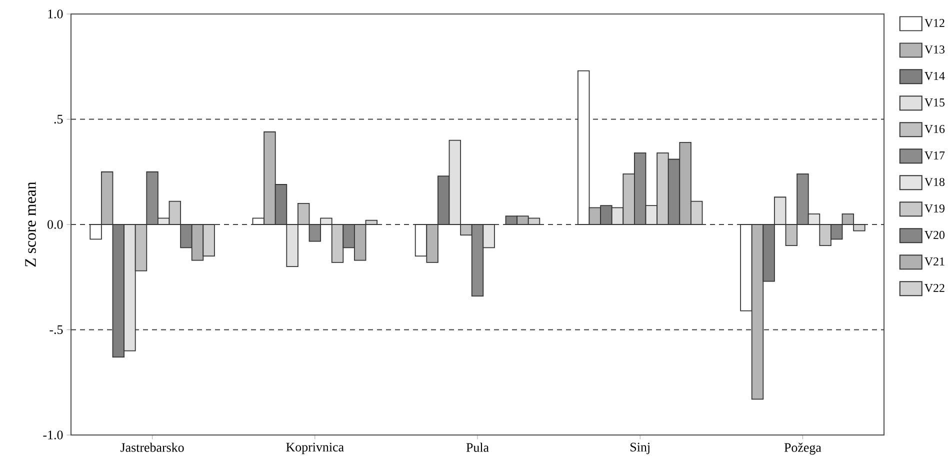 This screenshot has width=949, height=464. Describe the element at coordinates (803, 448) in the screenshot. I see `x-tick-label: Požega` at that location.